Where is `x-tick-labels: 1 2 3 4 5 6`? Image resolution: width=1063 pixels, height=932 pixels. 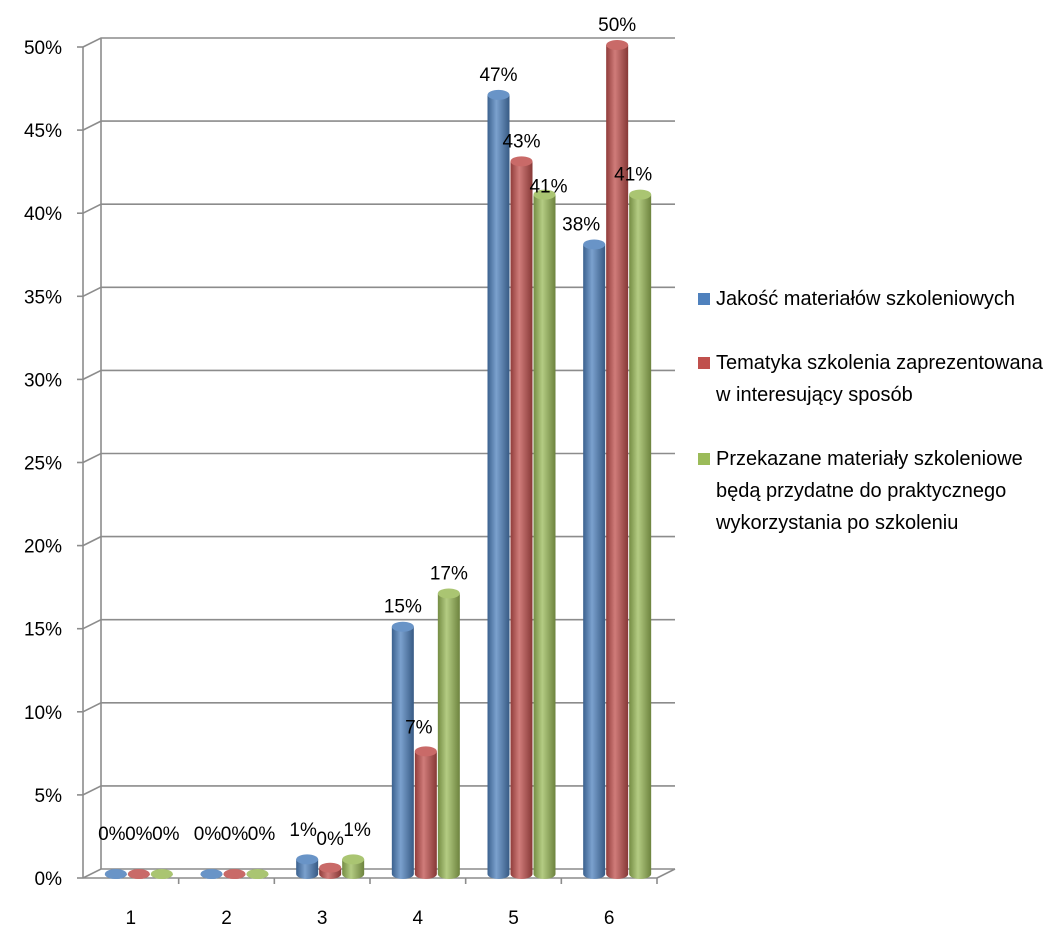 x-tick-labels: 1 2 3 4 5 6 is located at coordinates (370, 918).